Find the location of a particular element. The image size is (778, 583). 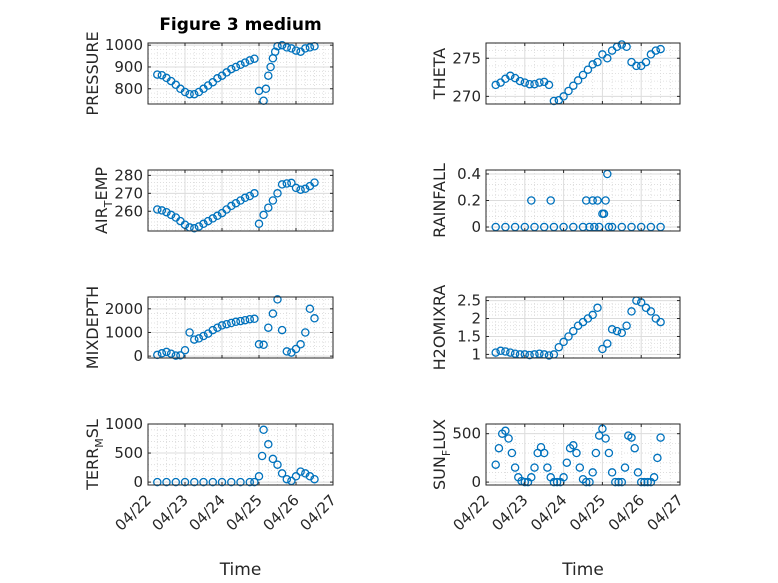

y-tick-label: 800 is located at coordinates (128, 89).